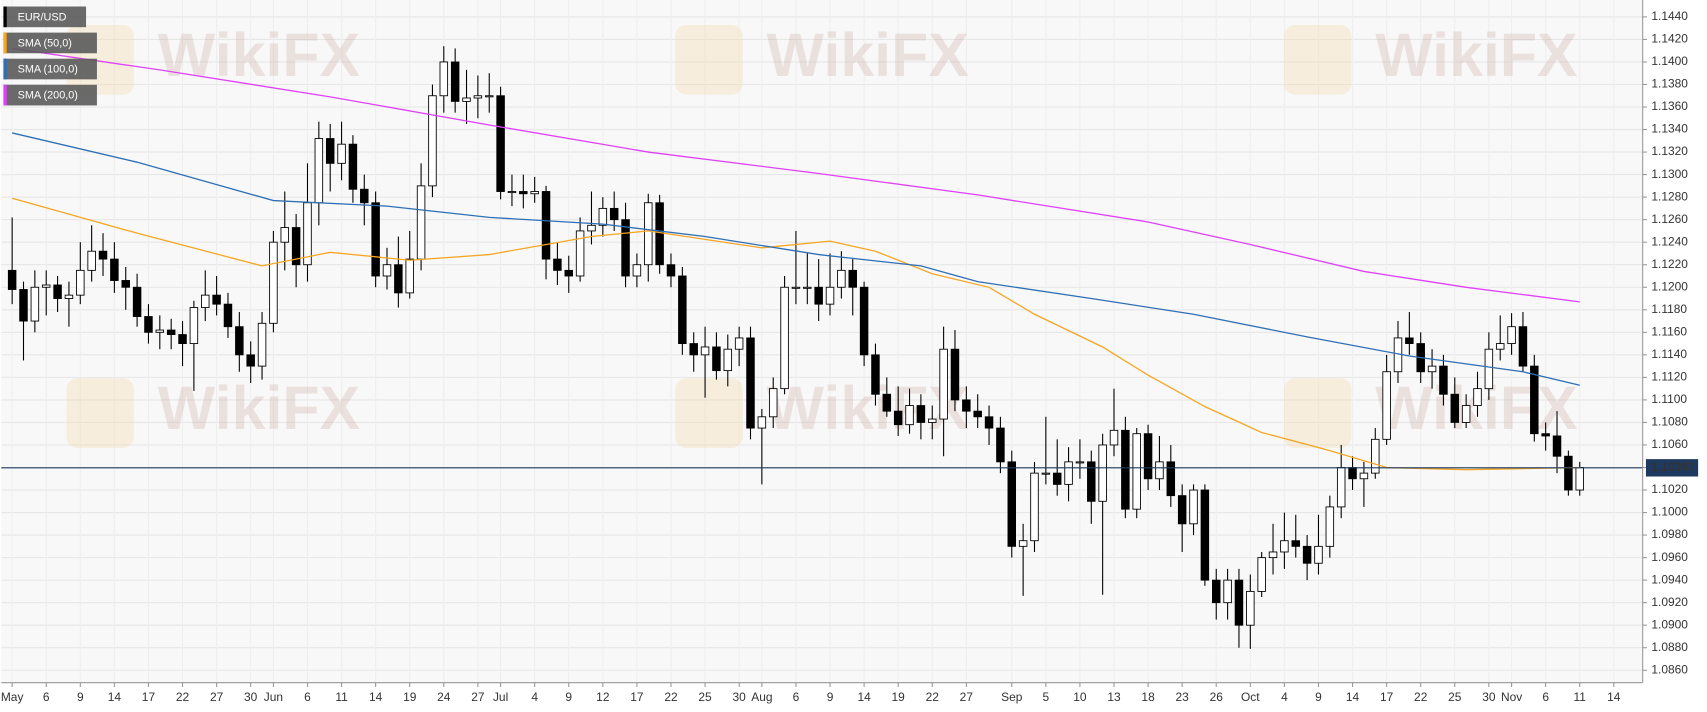 This screenshot has width=1707, height=712. I want to click on y-tick-label: 1.1380, so click(1669, 84).